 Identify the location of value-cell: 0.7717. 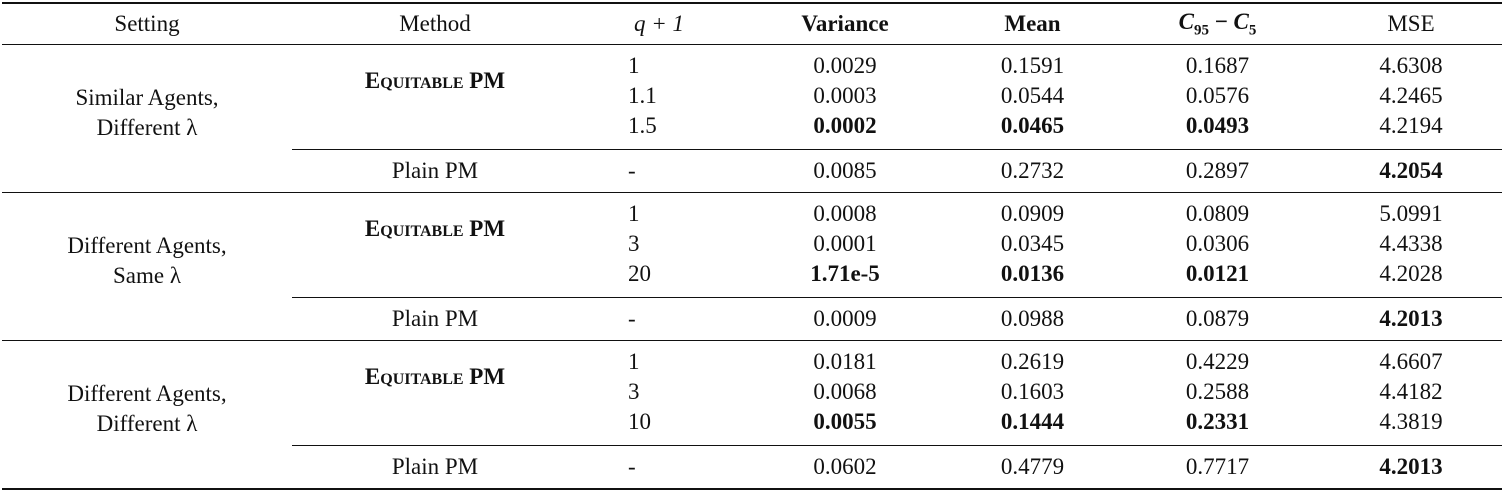
(1217, 467).